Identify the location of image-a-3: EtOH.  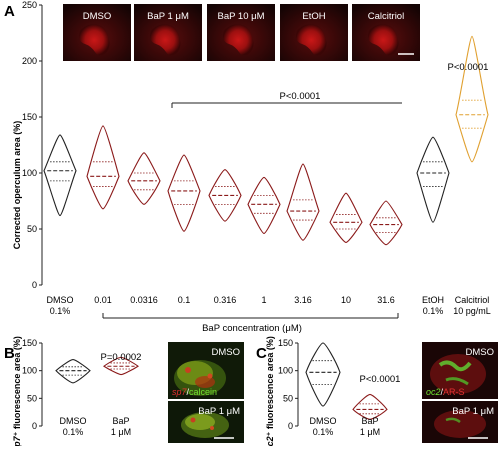
(314, 32).